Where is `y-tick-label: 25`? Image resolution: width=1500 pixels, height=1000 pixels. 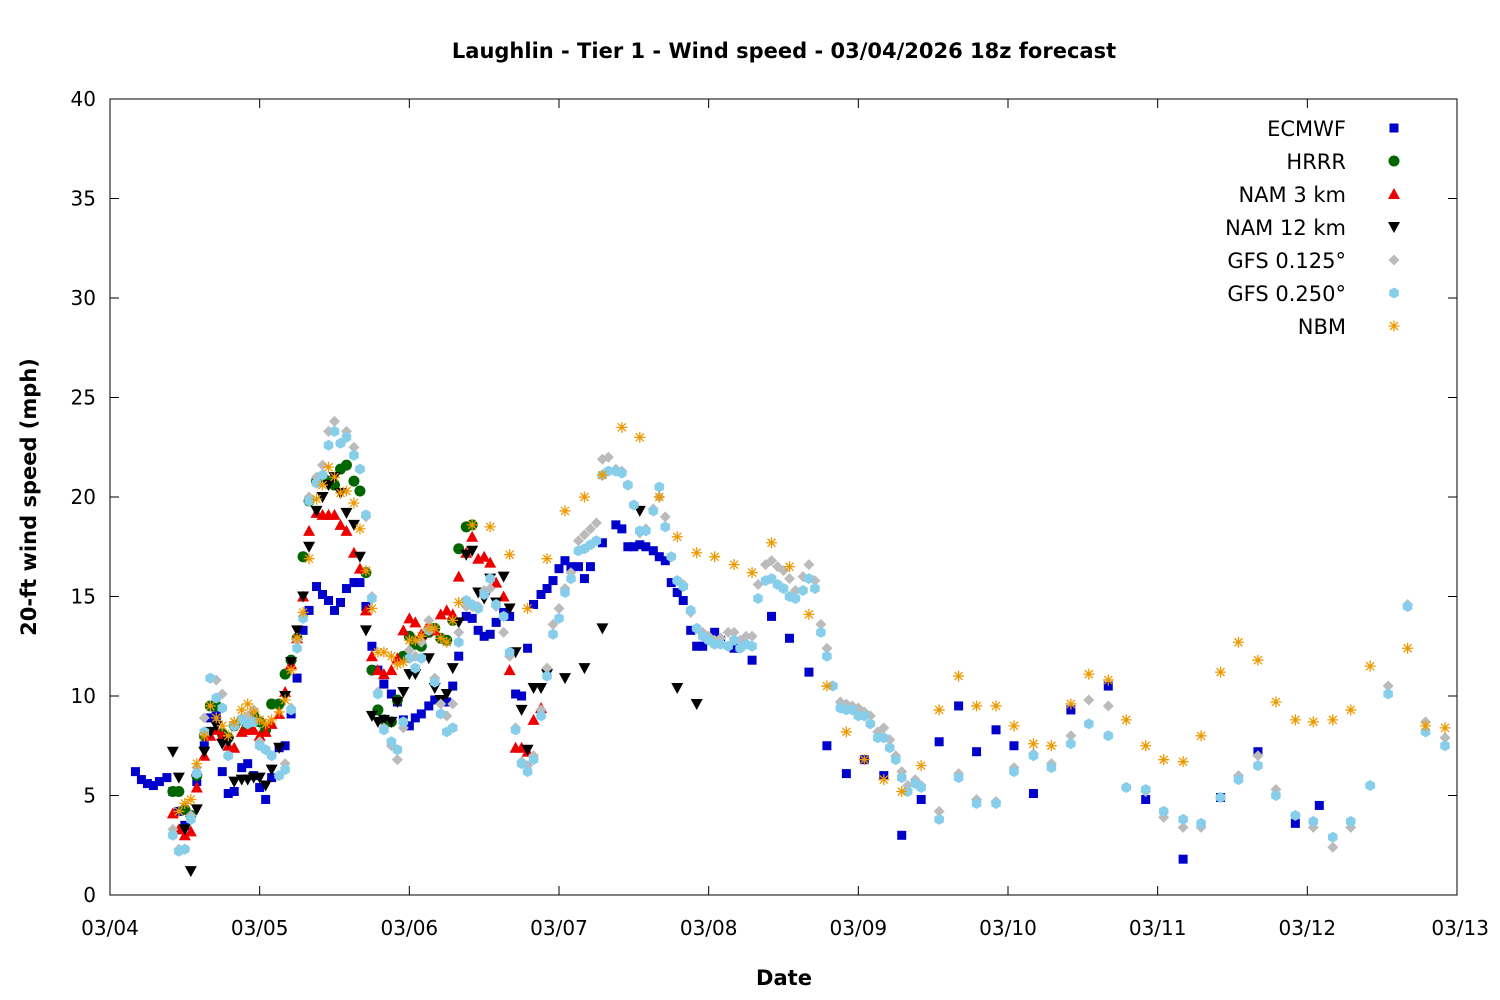
y-tick-label: 25 is located at coordinates (83, 398).